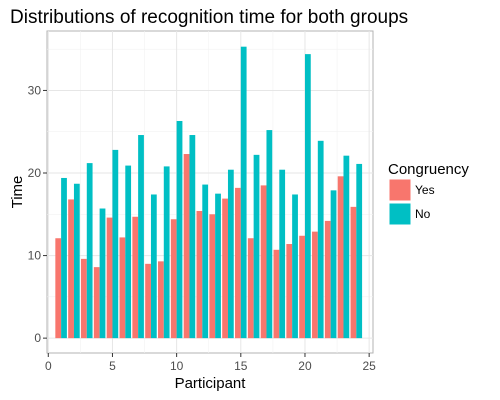  I want to click on legend-label-yes: Yes, so click(425, 190).